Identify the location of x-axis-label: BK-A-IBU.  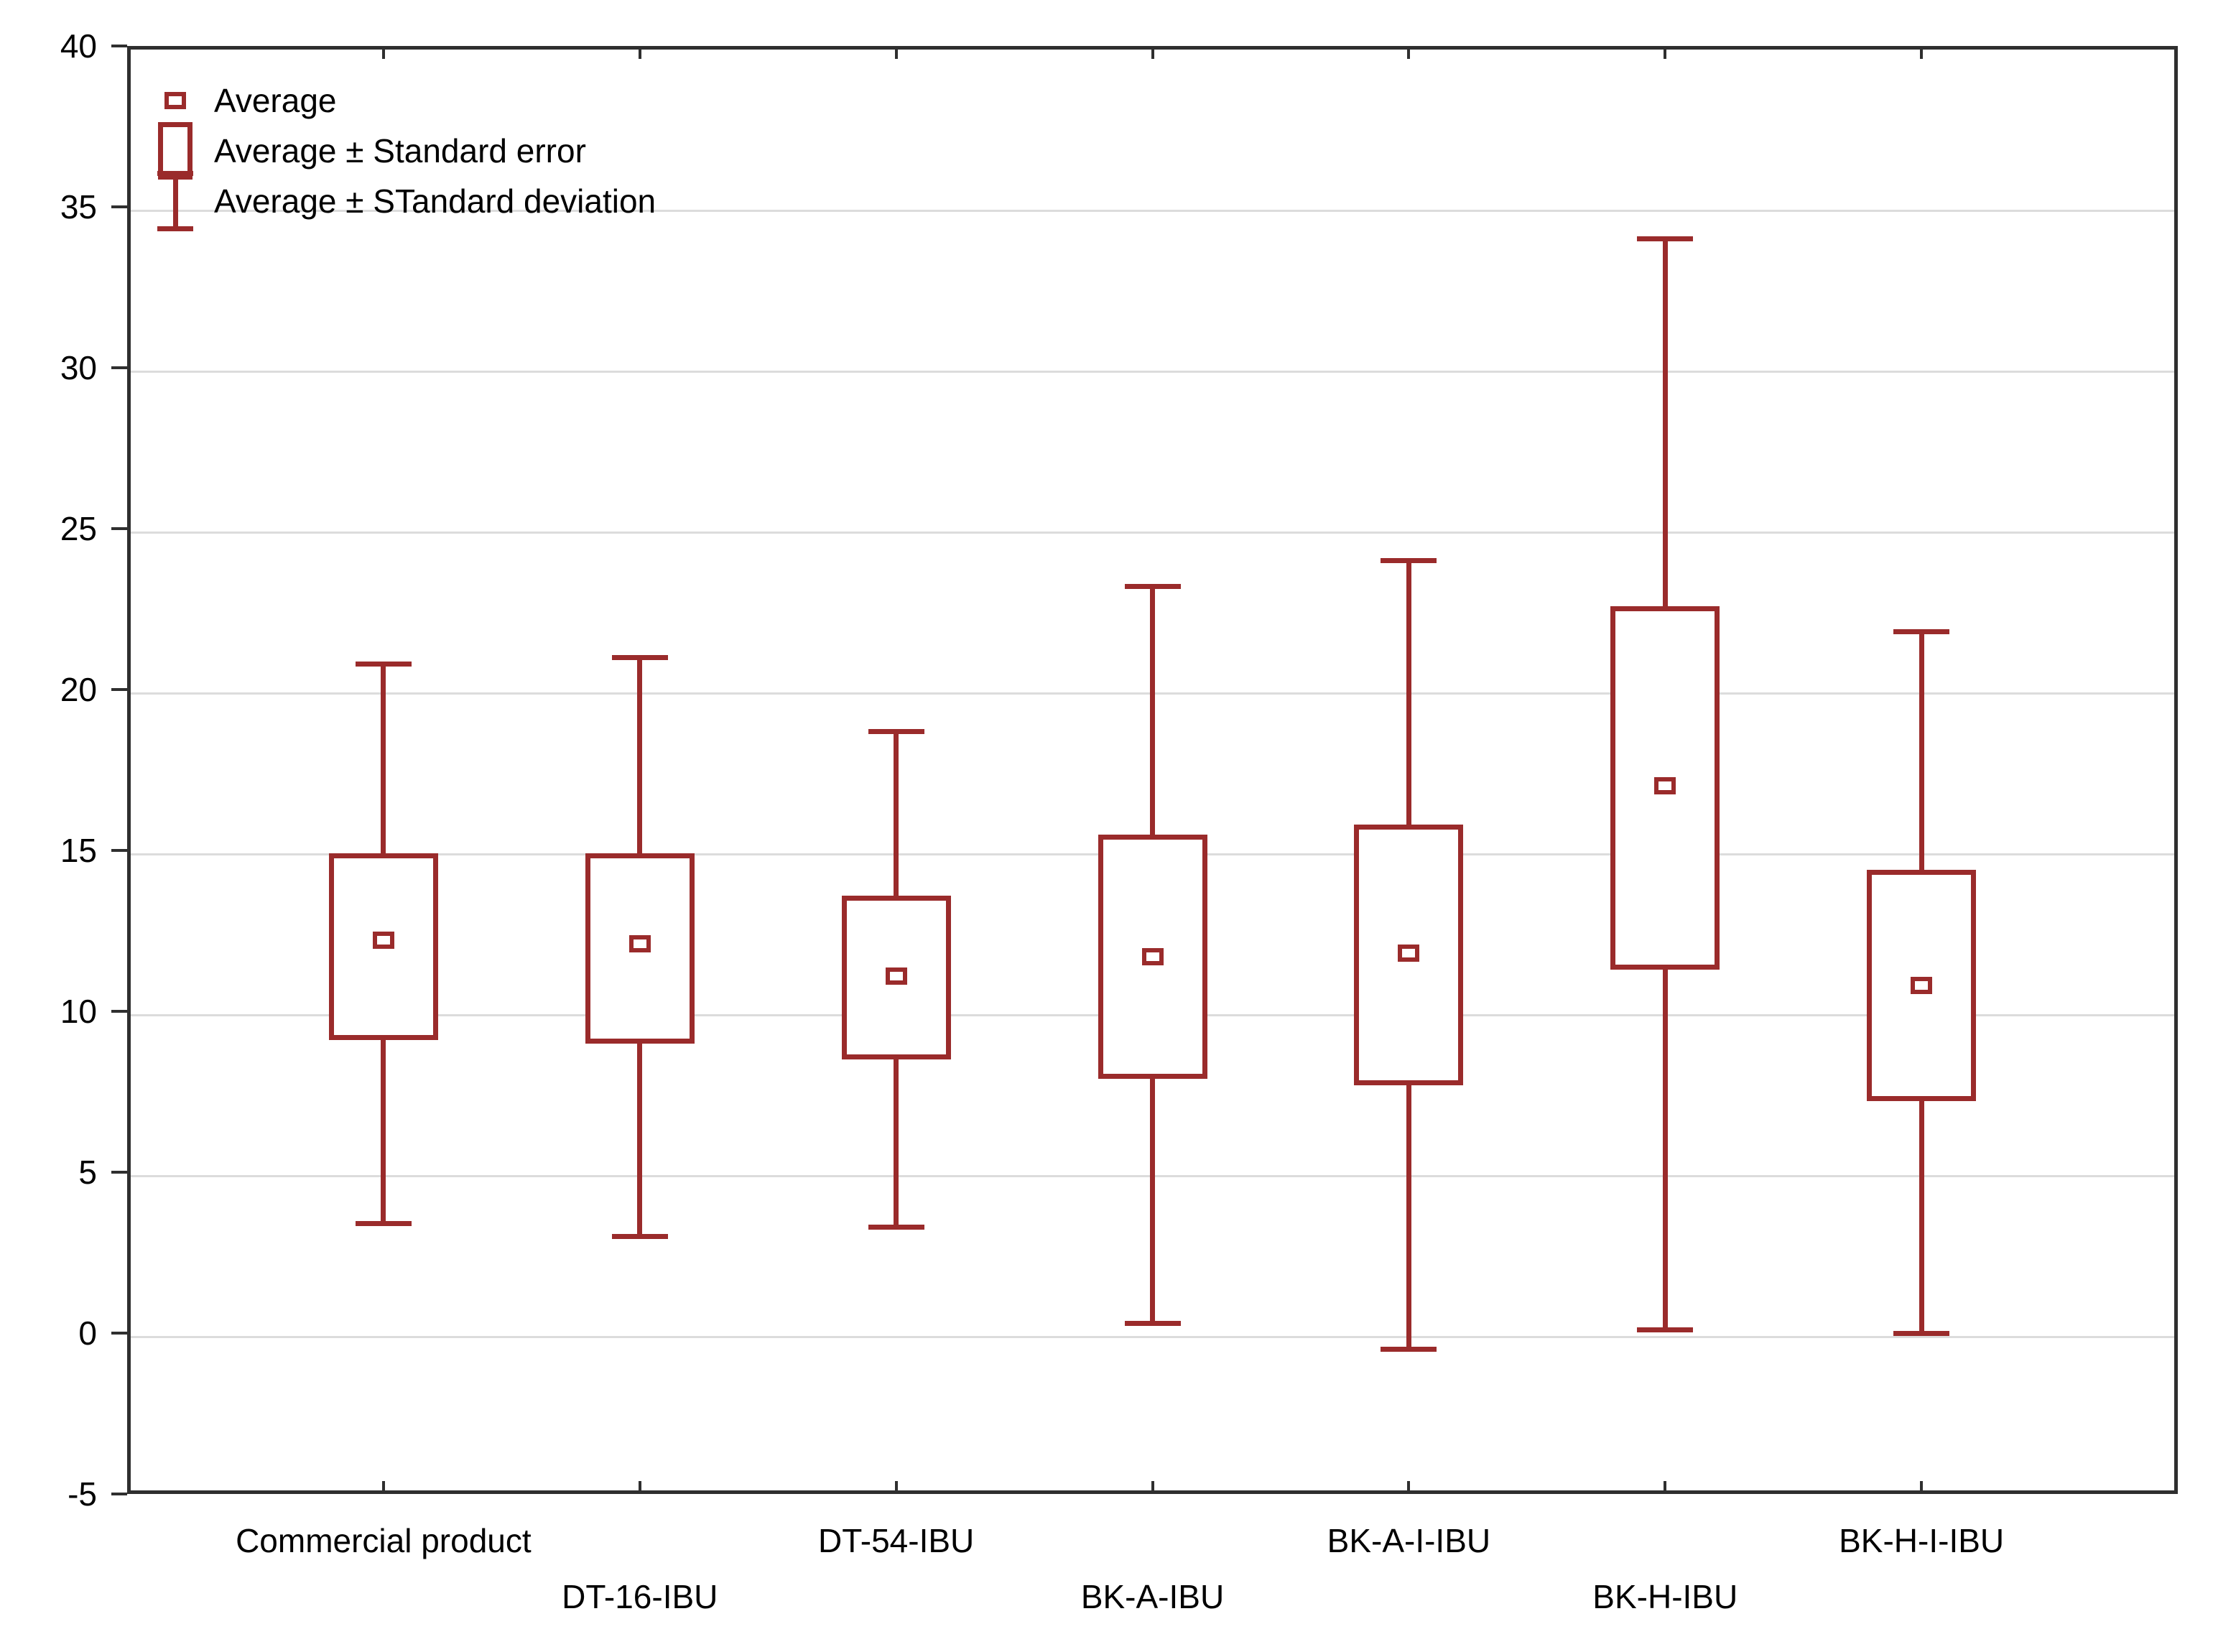
(1153, 1596).